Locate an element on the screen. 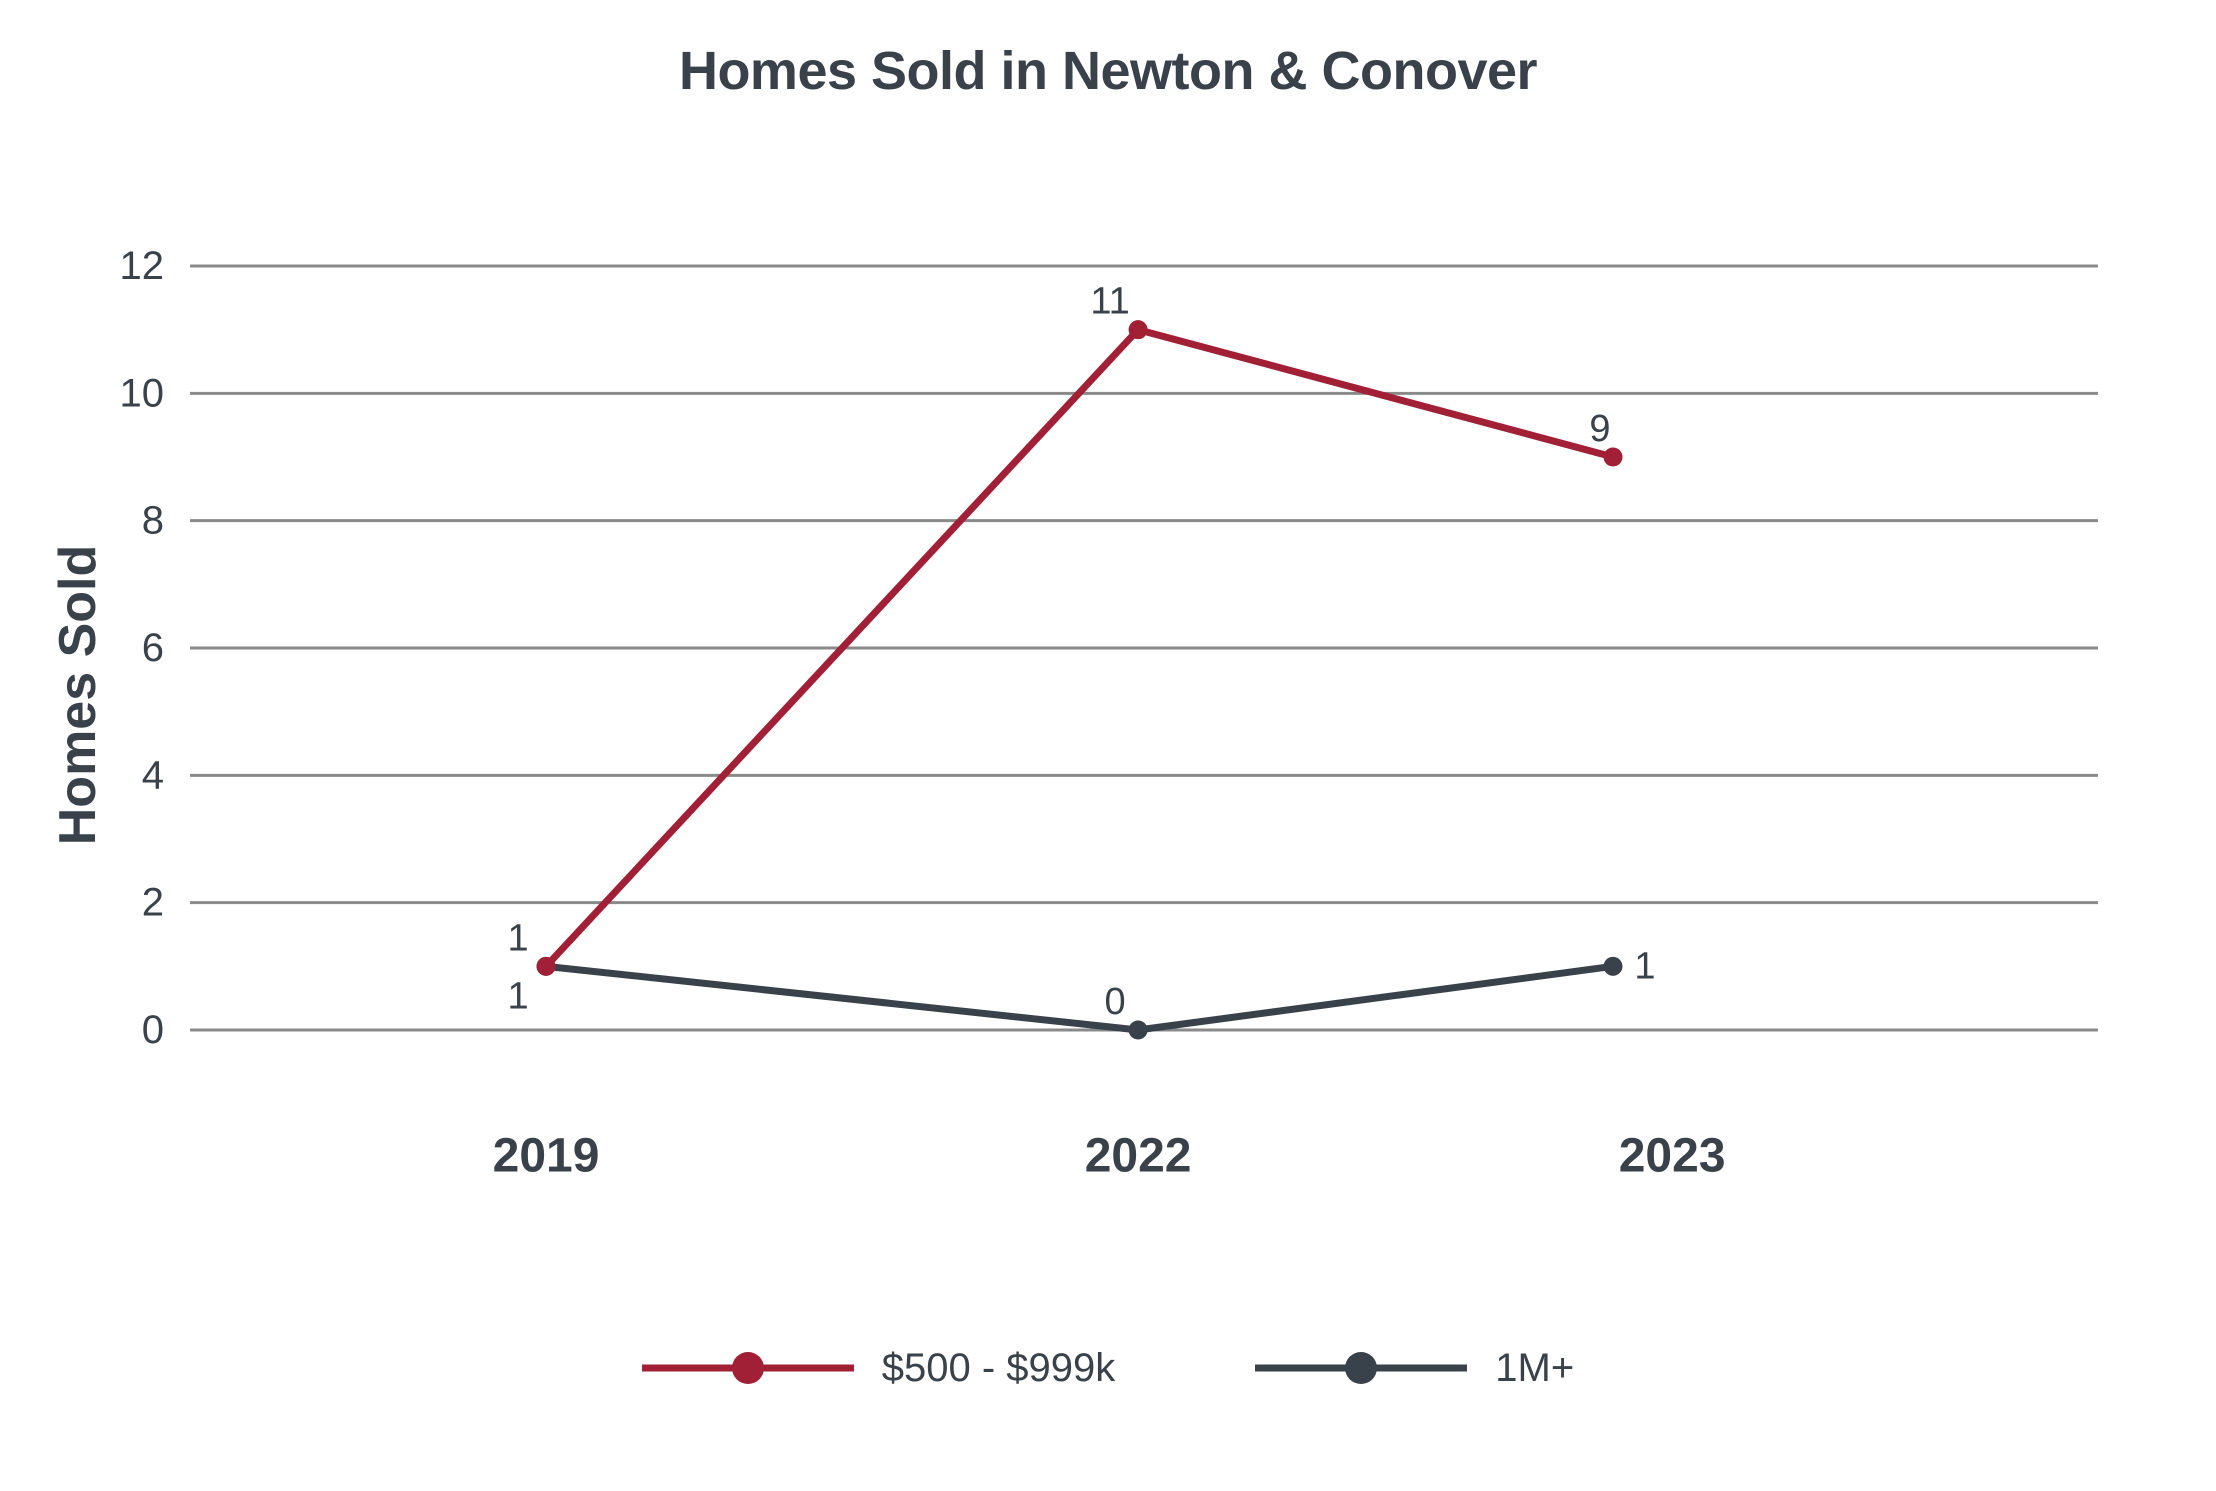 This screenshot has height=1491, width=2216. data-label-500-999k: 9 is located at coordinates (1599, 429).